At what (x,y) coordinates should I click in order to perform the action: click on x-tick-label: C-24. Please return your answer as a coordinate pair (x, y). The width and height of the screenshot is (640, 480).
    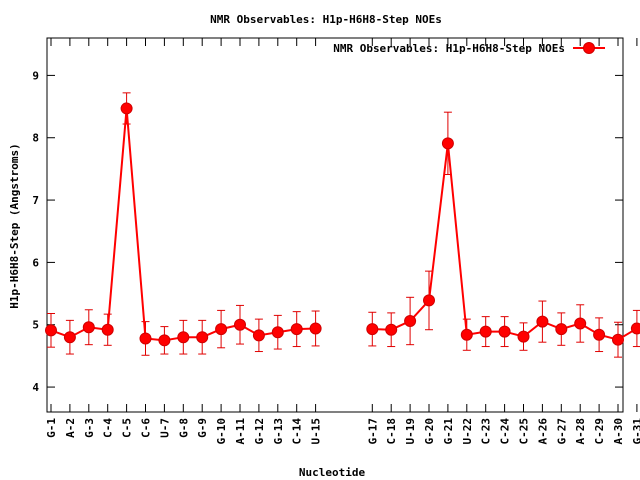
    Looking at the image, I should click on (505, 431).